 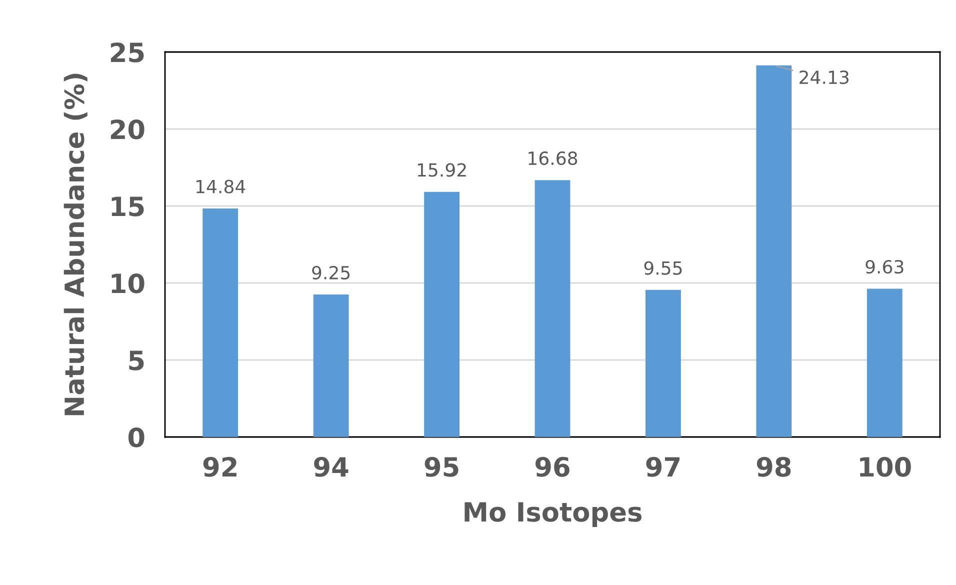 What do you see at coordinates (824, 77) in the screenshot?
I see `data-label: 24.13` at bounding box center [824, 77].